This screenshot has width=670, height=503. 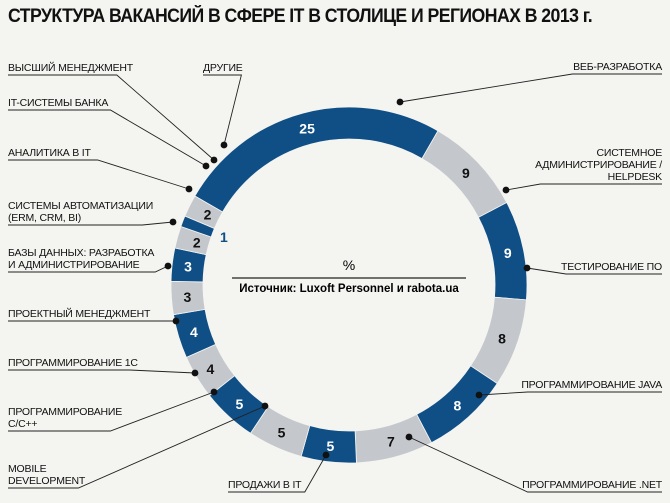 What do you see at coordinates (47, 481) in the screenshot?
I see `slice-label-line: DEVELOPMENT` at bounding box center [47, 481].